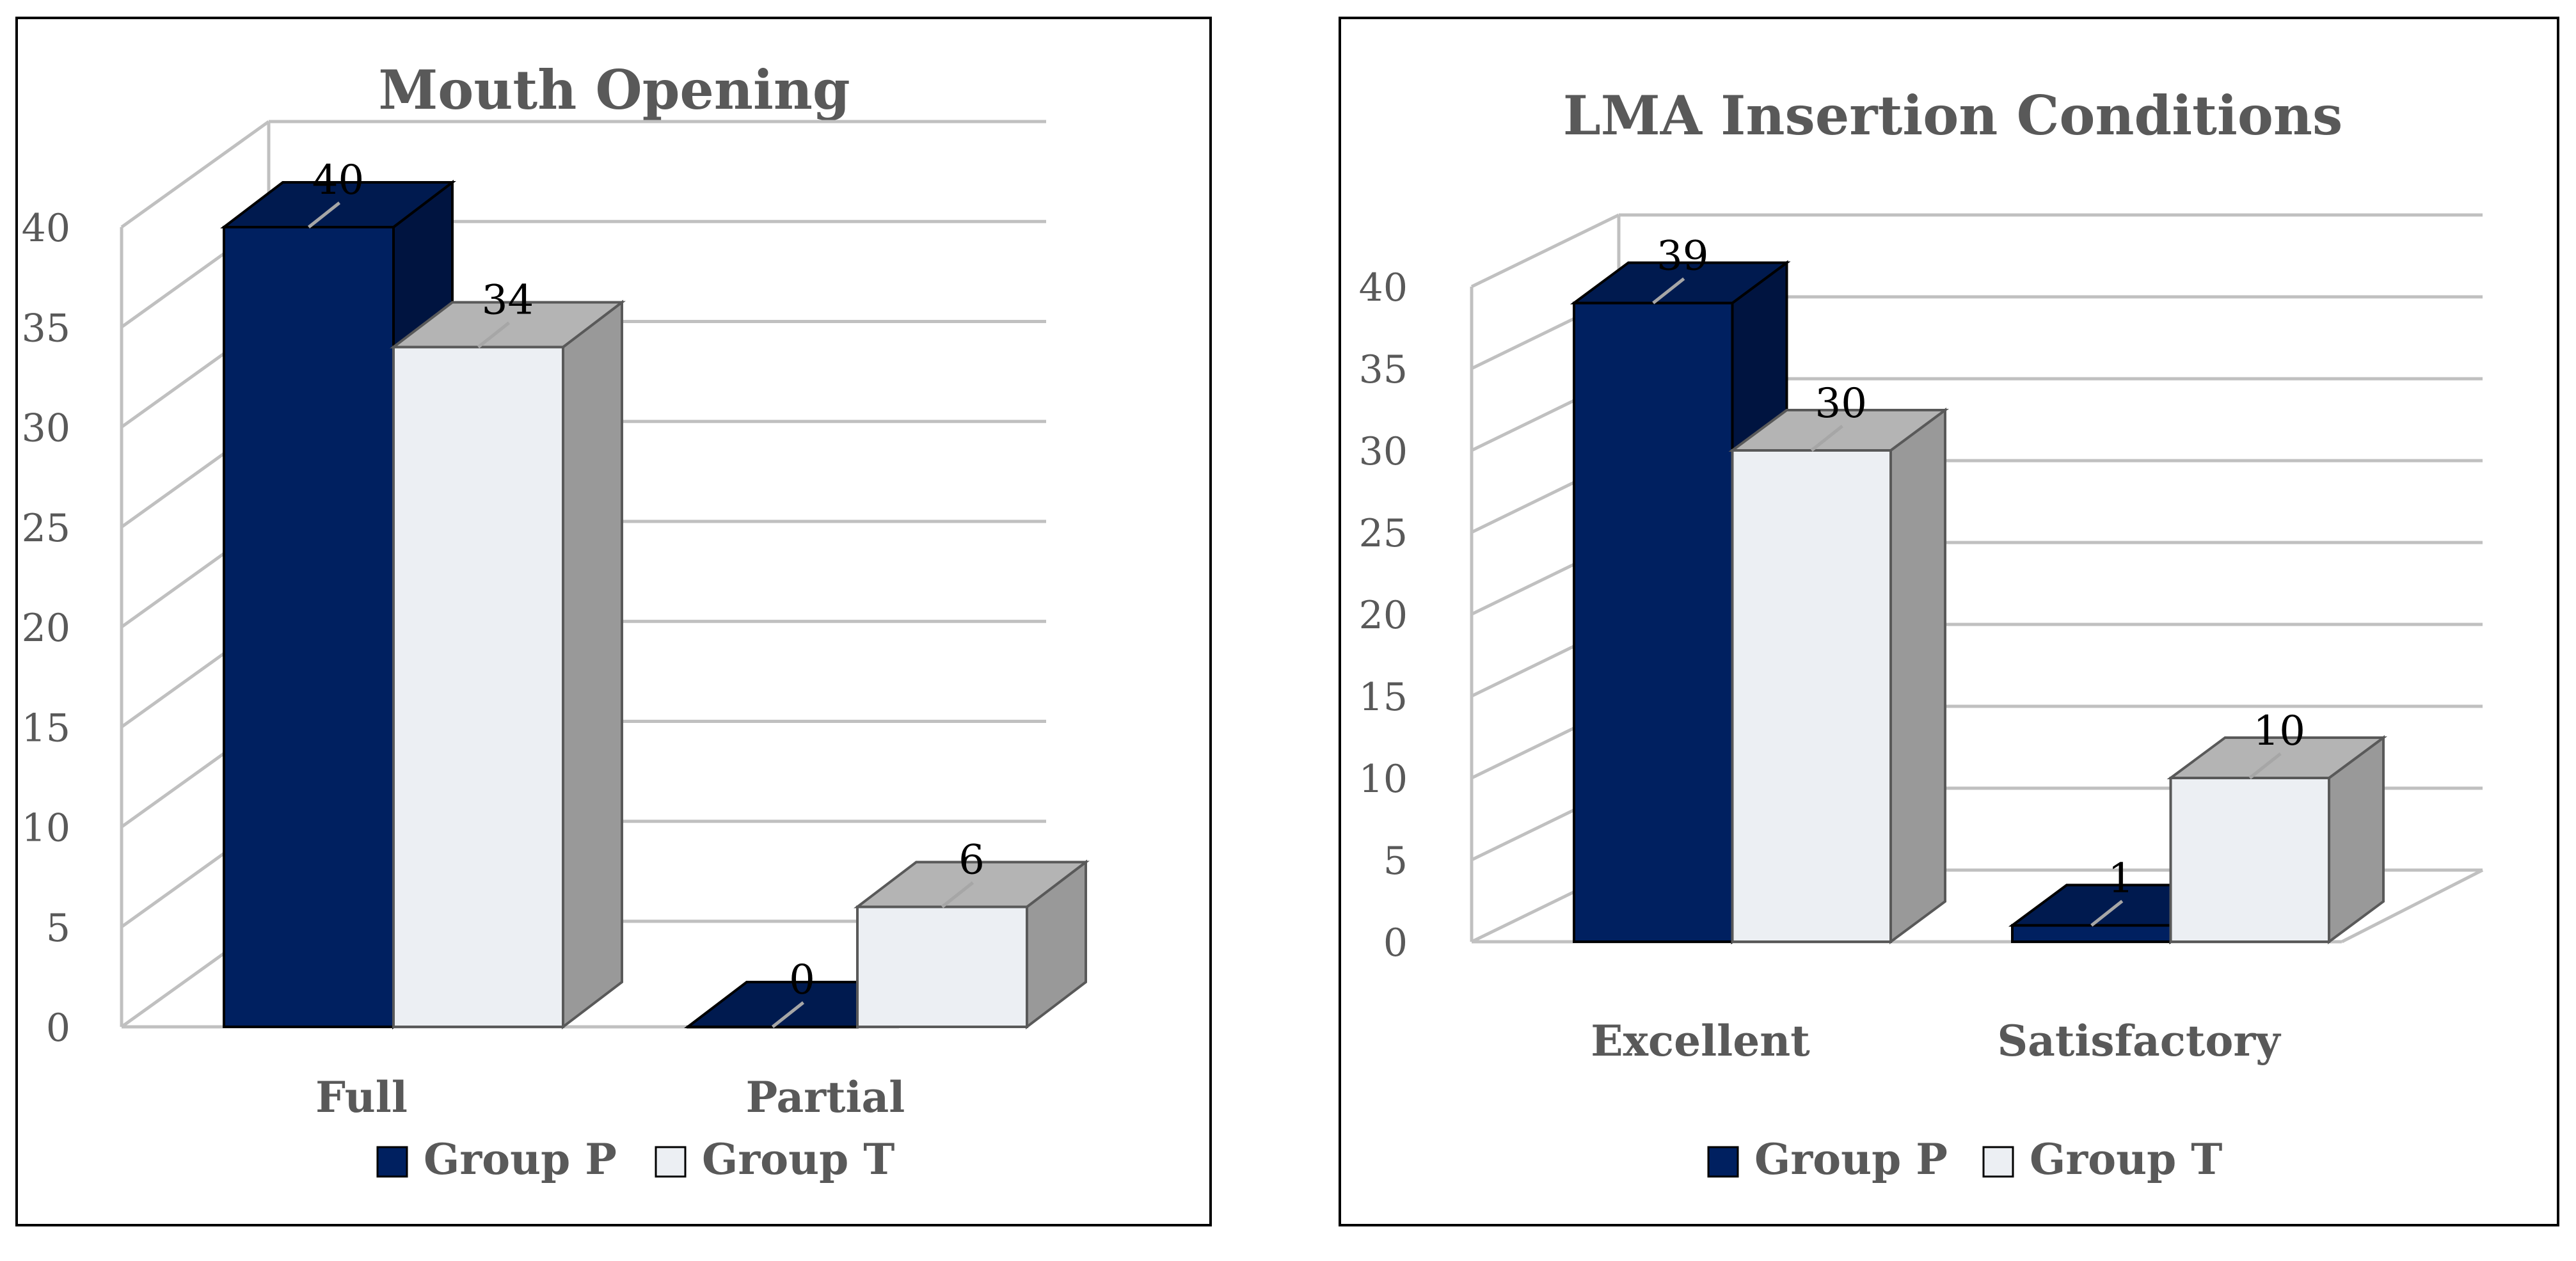  What do you see at coordinates (1700, 1041) in the screenshot?
I see `category-label: Excellent` at bounding box center [1700, 1041].